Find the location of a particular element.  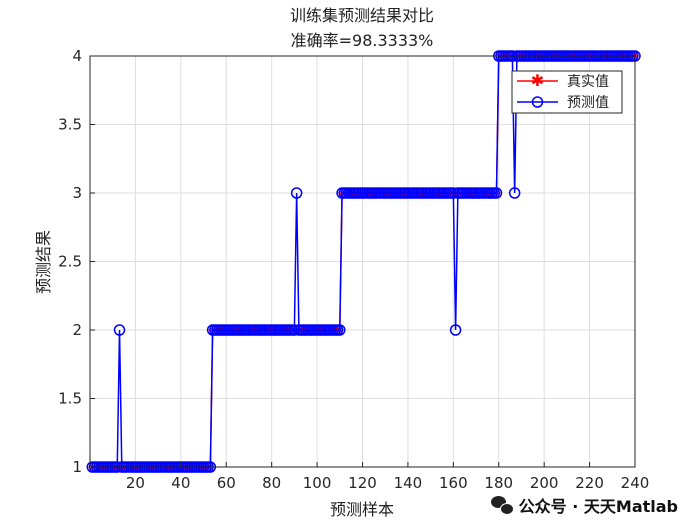

x-tick-label: 40 is located at coordinates (180, 483).